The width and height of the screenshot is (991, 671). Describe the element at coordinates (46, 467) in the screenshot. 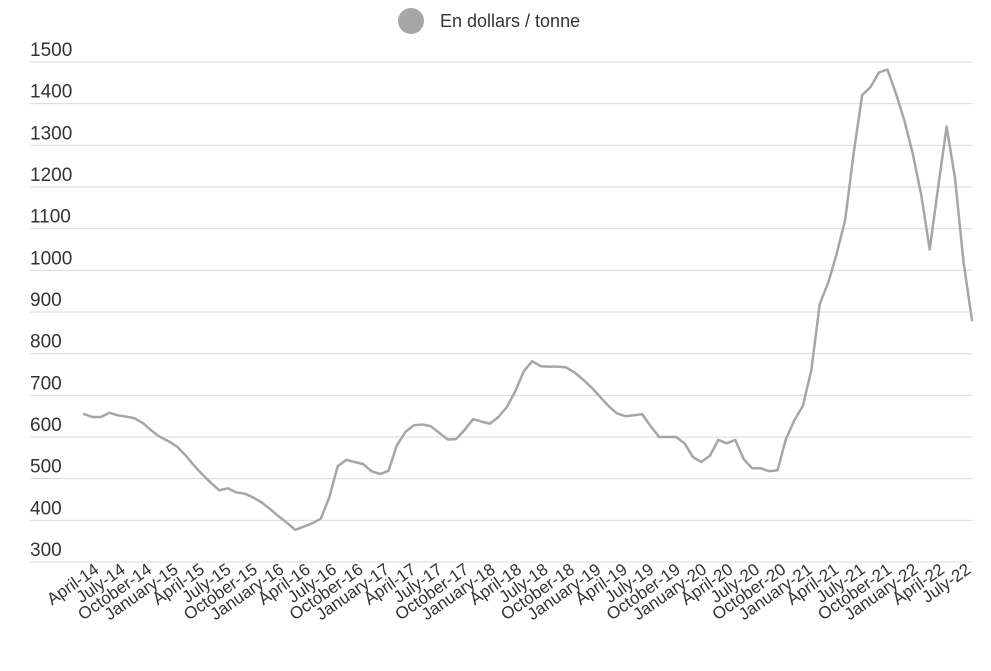

I see `y-tick-label: 500` at that location.